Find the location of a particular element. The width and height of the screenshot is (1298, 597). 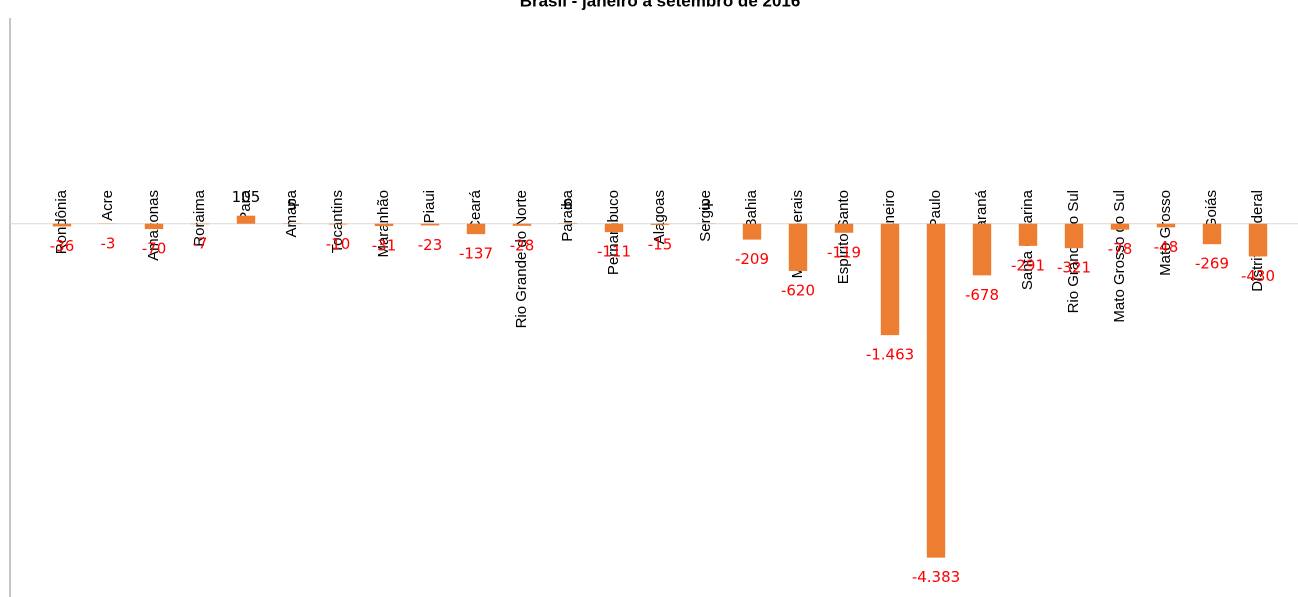

data-label: -209 is located at coordinates (752, 259).